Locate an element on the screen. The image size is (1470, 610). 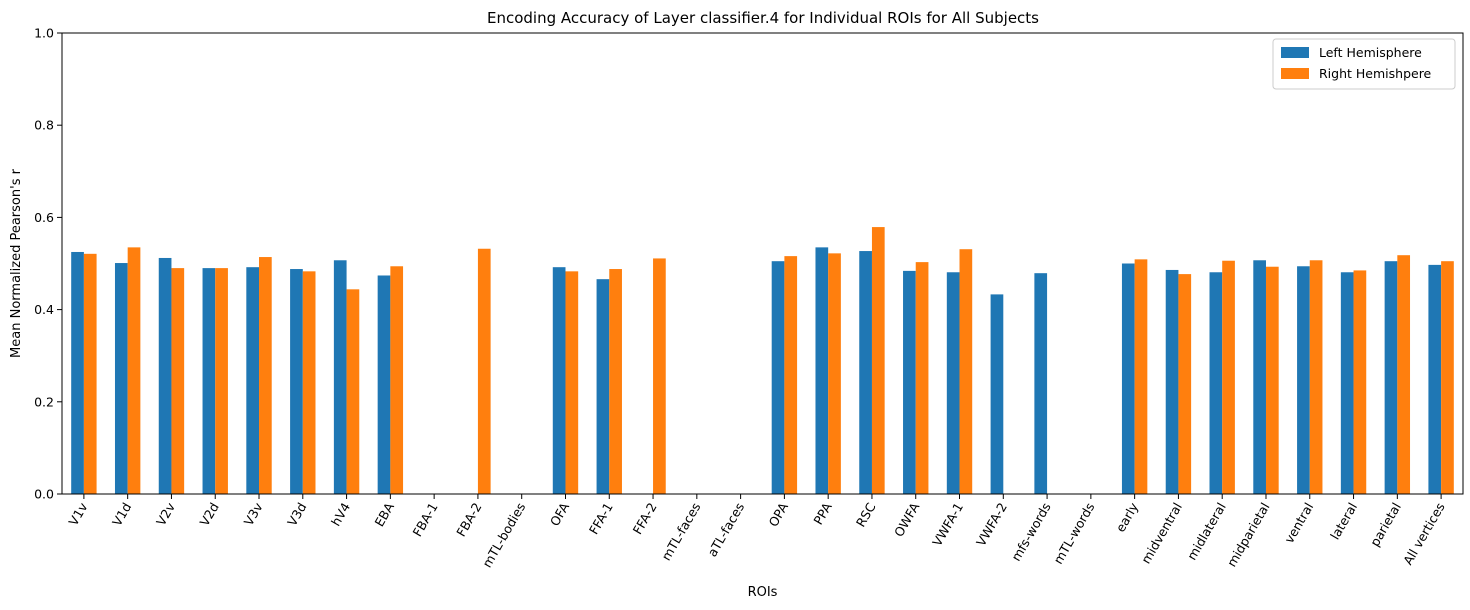
x-tick-label: OPA is located at coordinates (778, 515).